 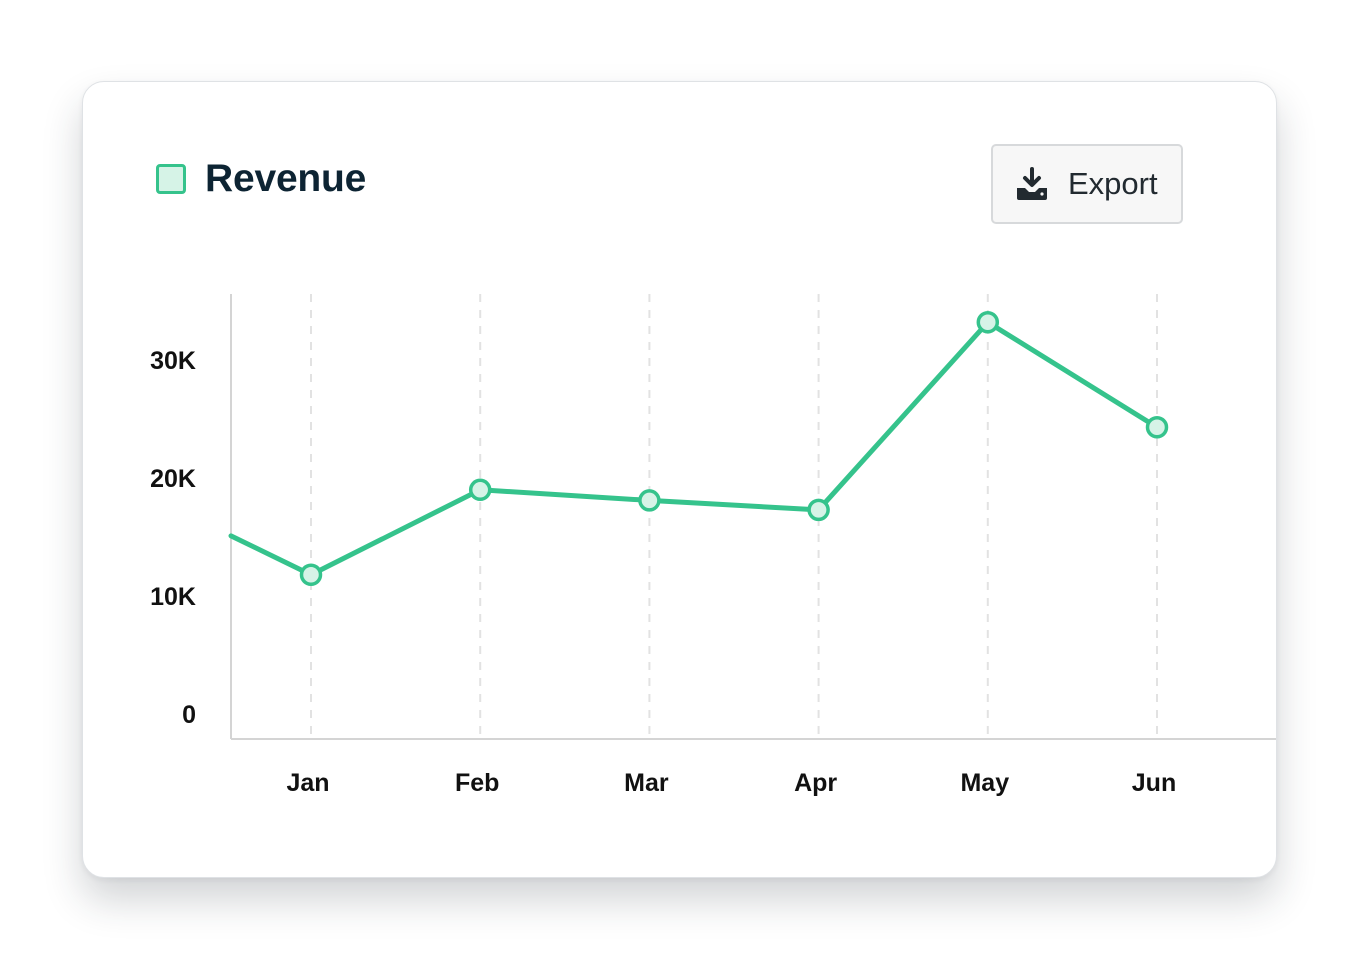 What do you see at coordinates (1154, 783) in the screenshot?
I see `x-tick-label: Jun` at bounding box center [1154, 783].